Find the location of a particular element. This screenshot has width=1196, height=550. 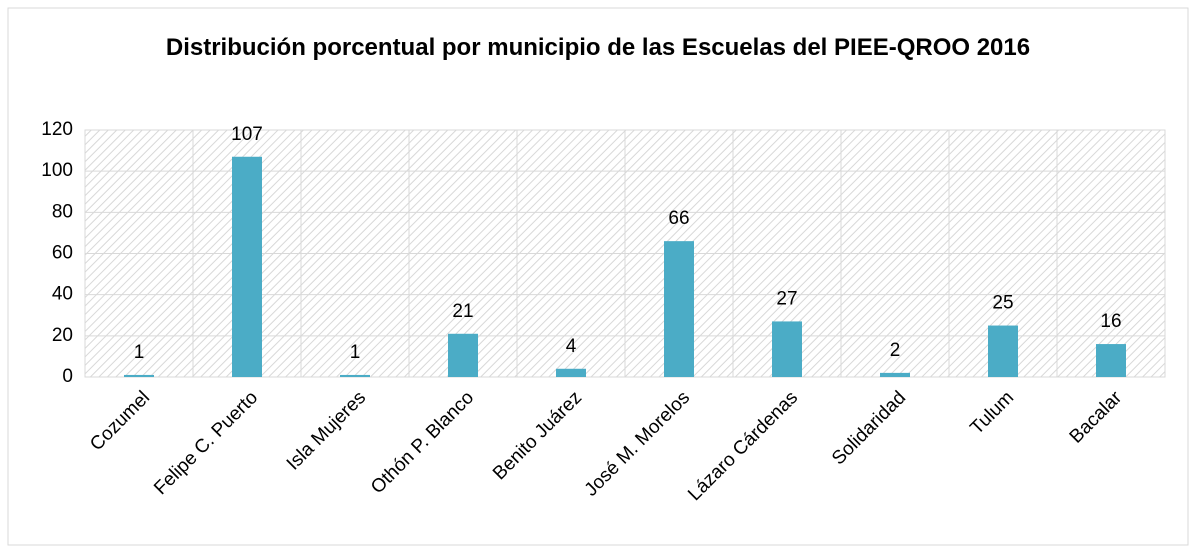

data-label: 27 is located at coordinates (786, 298).